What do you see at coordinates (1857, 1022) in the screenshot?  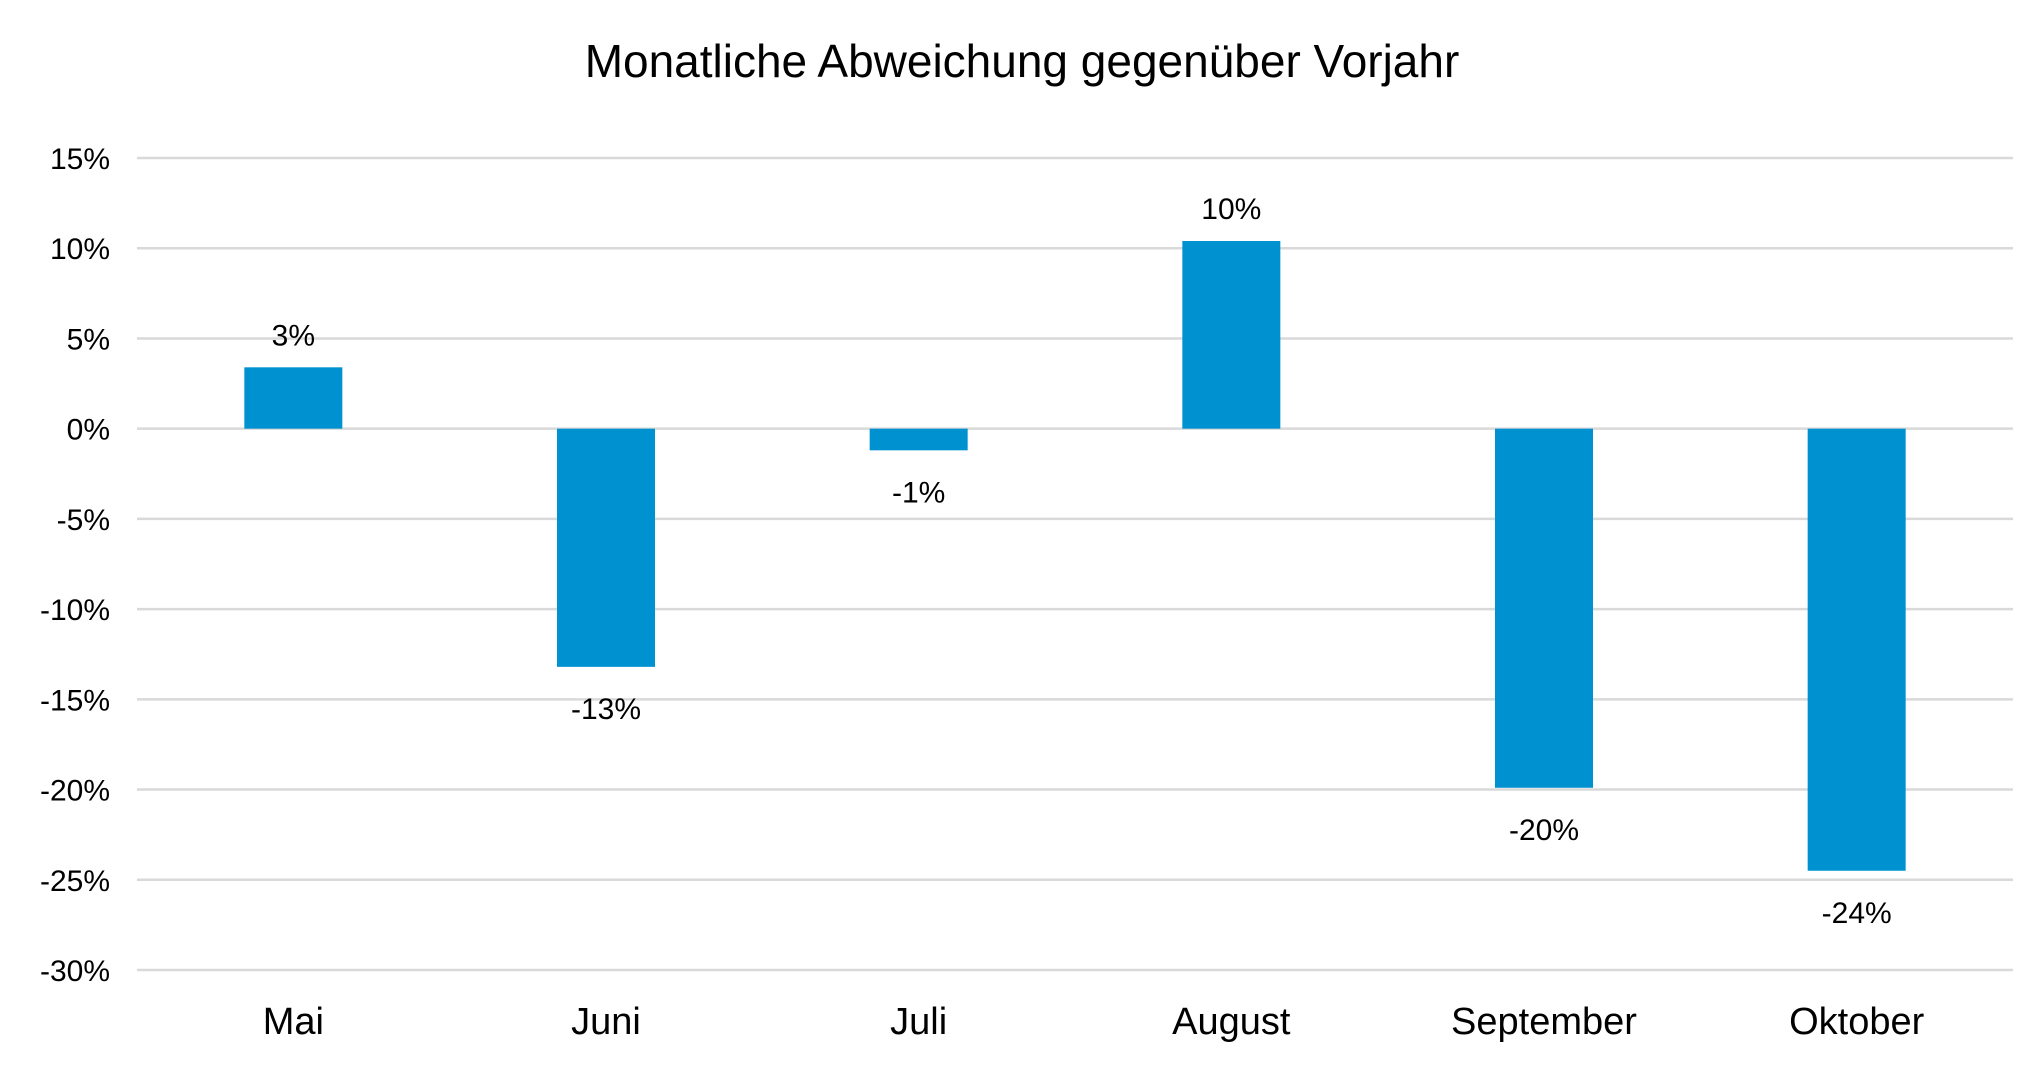 I see `x-tick-label-oktober: Oktober` at bounding box center [1857, 1022].